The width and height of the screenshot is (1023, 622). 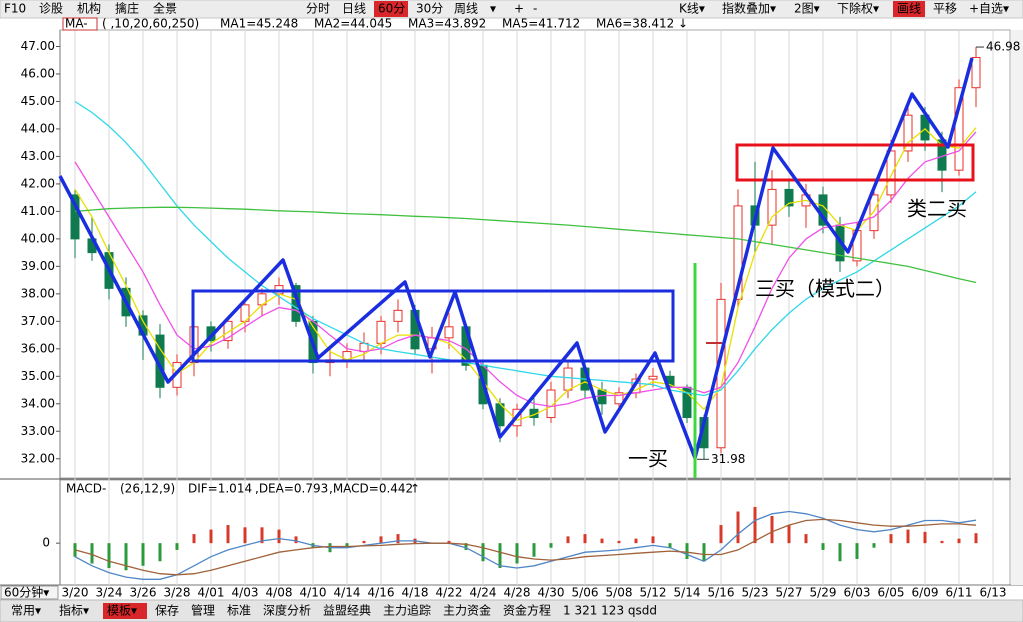 I want to click on y-tick-label: 40.00, so click(x=38, y=238).